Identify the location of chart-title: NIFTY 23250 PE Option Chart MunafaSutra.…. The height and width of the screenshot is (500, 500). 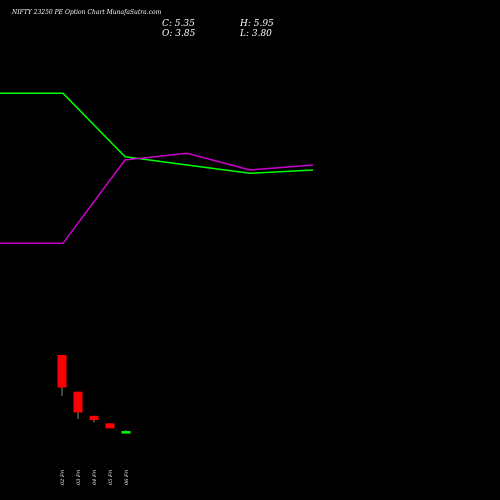
(87, 12).